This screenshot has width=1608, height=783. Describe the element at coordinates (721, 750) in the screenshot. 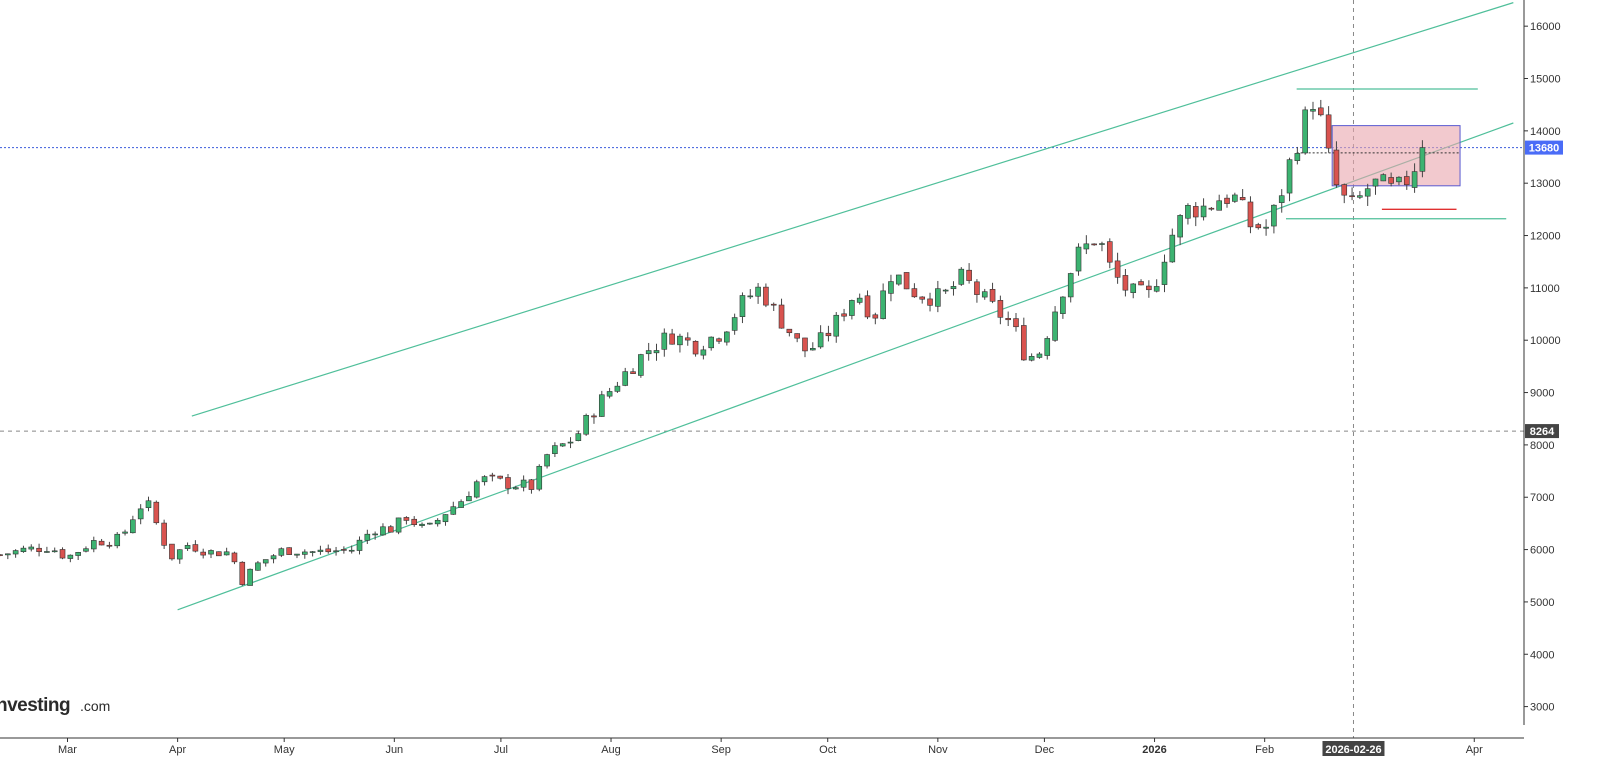

I see `x-tick-label-6: Sep` at that location.